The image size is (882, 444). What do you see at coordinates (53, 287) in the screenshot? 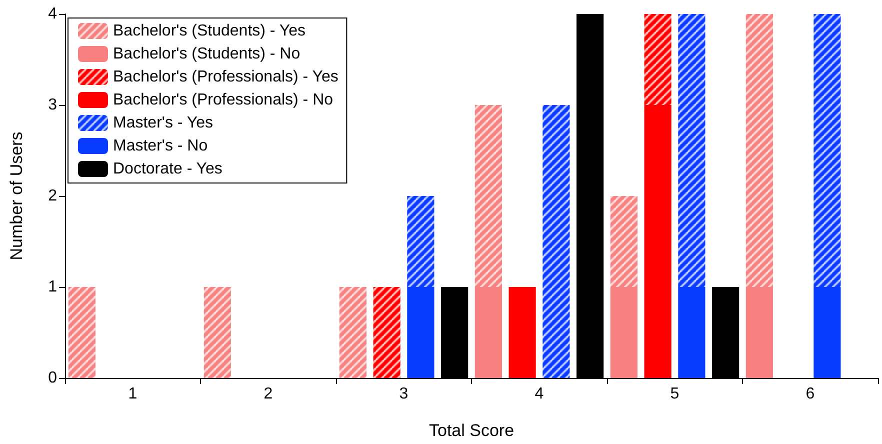
I see `y-tick-label: 1` at bounding box center [53, 287].